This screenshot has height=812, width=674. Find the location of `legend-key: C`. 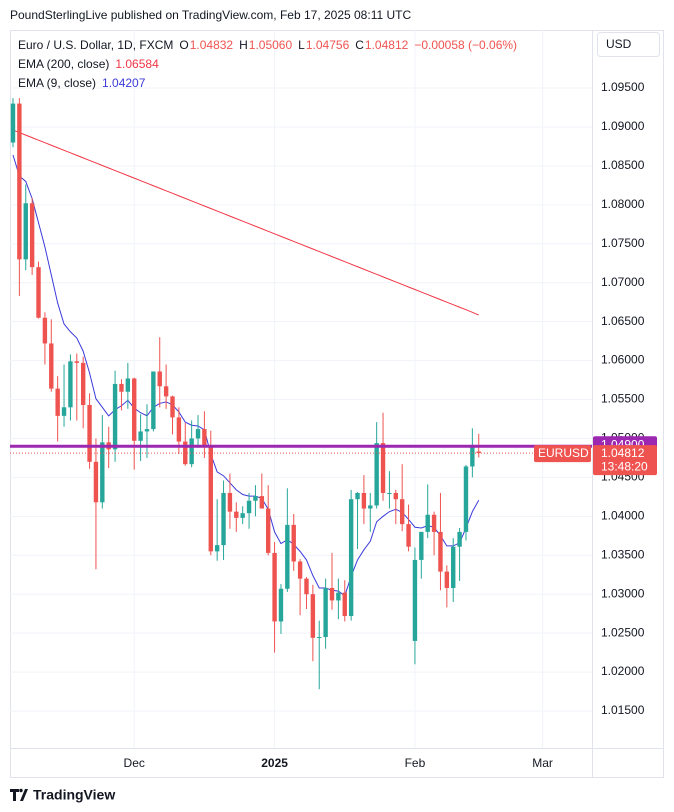

legend-key: C is located at coordinates (359, 45).